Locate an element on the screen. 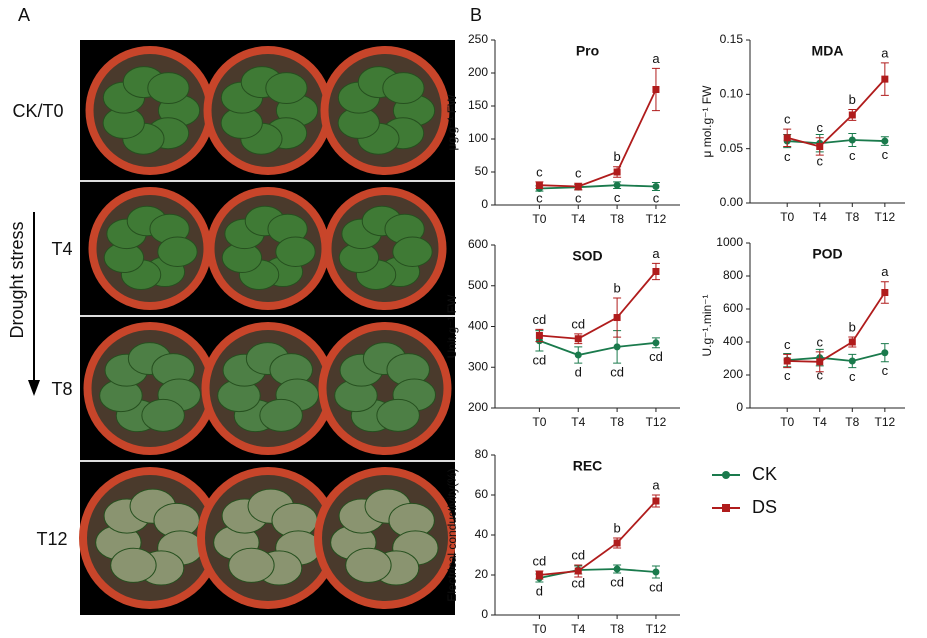  y-axis-label: μg.g⁻¹ FW is located at coordinates (452, 122).